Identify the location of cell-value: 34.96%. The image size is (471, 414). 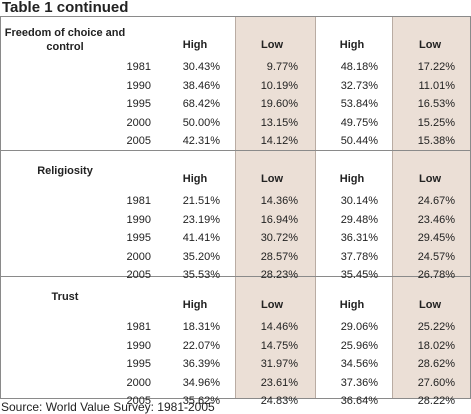
(201, 382).